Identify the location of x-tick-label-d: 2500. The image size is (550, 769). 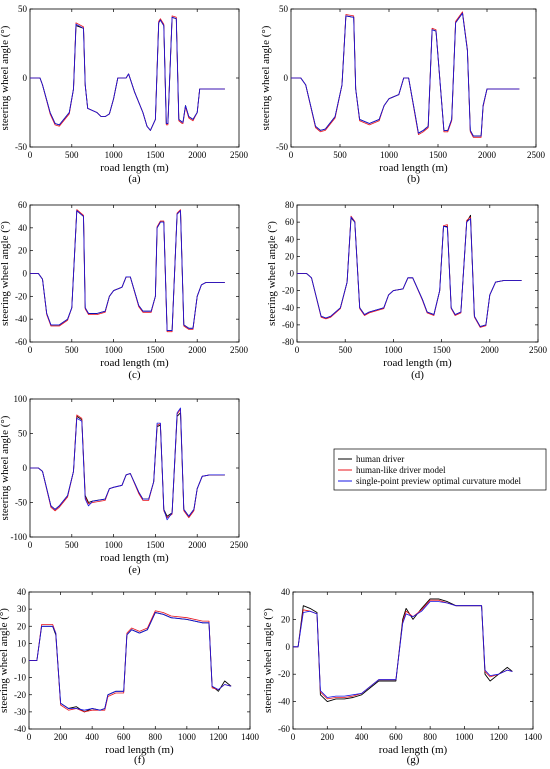
(538, 350).